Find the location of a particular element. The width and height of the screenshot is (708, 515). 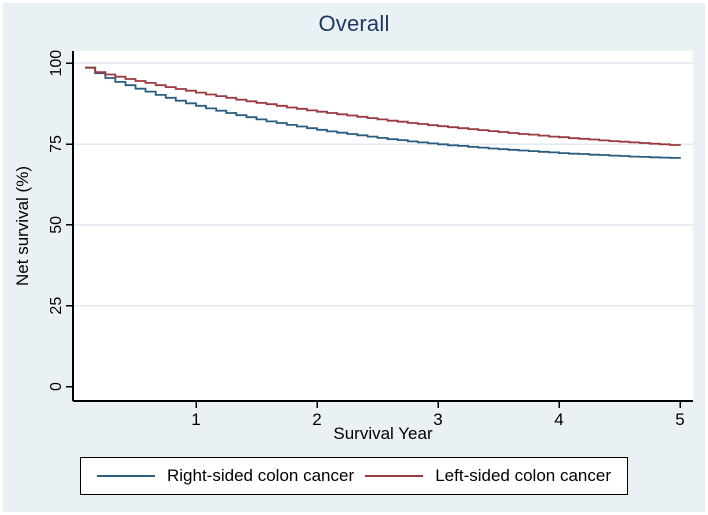

legend-entry-right-sided: Right-sided colon cancer is located at coordinates (225, 476).